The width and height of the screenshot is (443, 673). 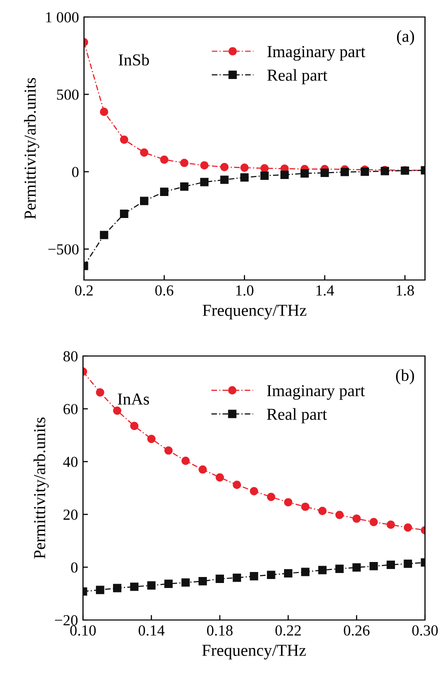 I want to click on x-tick-label: 0.10, so click(x=83, y=630).